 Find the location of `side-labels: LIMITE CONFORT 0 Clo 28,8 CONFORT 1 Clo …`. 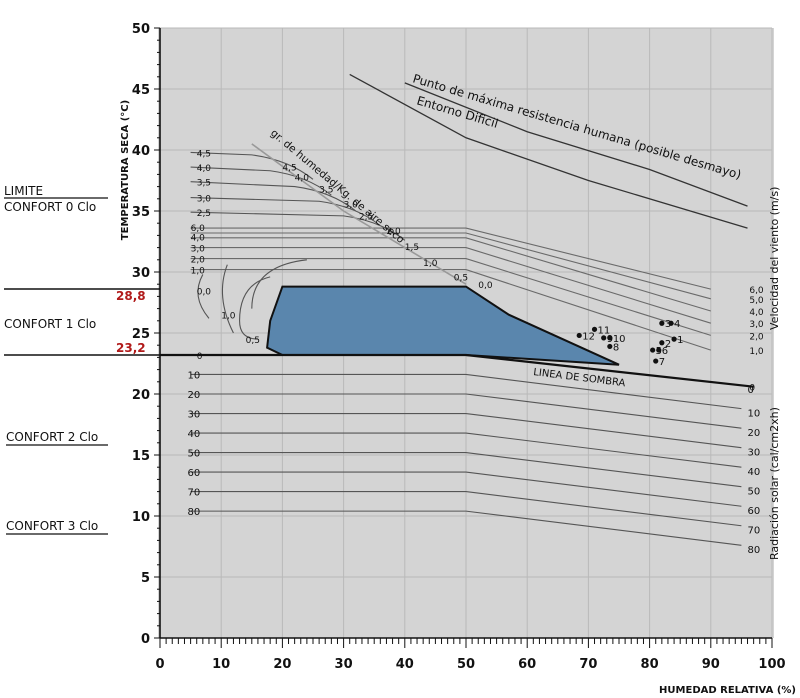

side-labels: LIMITE CONFORT 0 Clo 28,8 CONFORT 1 Clo … is located at coordinates (82, 359).